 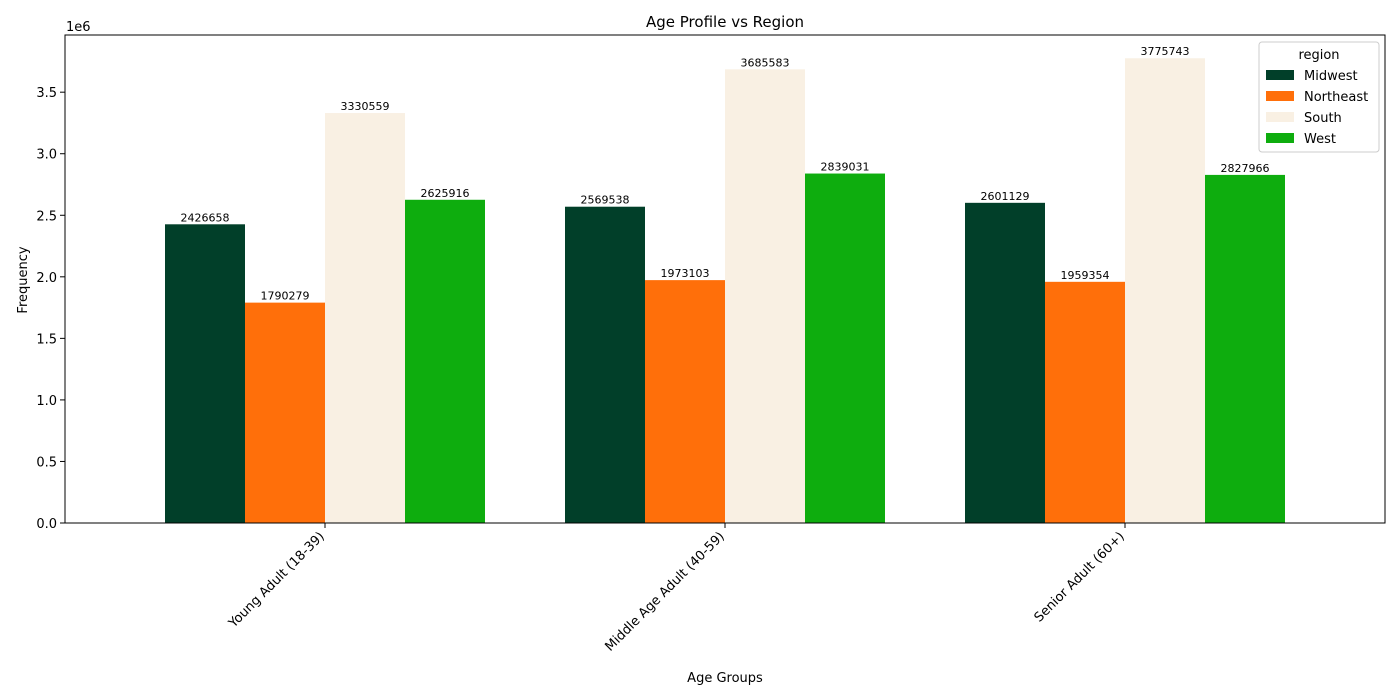 What do you see at coordinates (46, 216) in the screenshot?
I see `y-tick-label: 2.5` at bounding box center [46, 216].